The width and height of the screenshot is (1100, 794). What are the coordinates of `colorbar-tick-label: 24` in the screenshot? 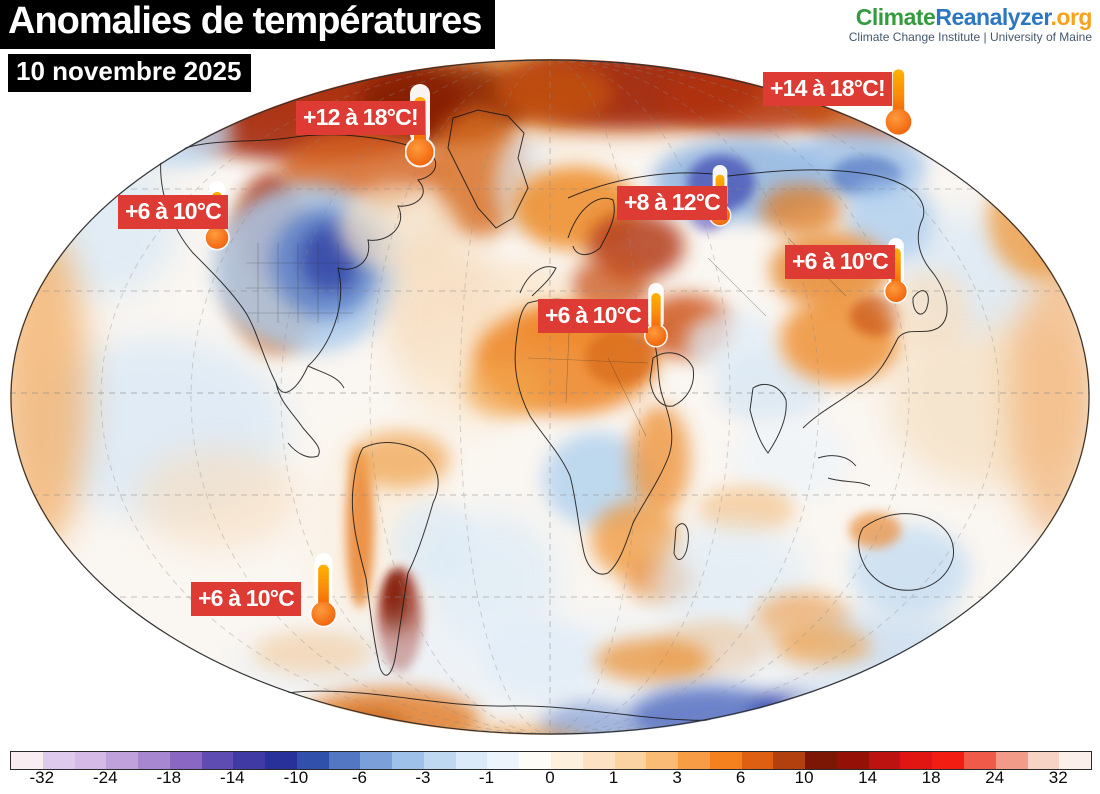 It's located at (995, 777).